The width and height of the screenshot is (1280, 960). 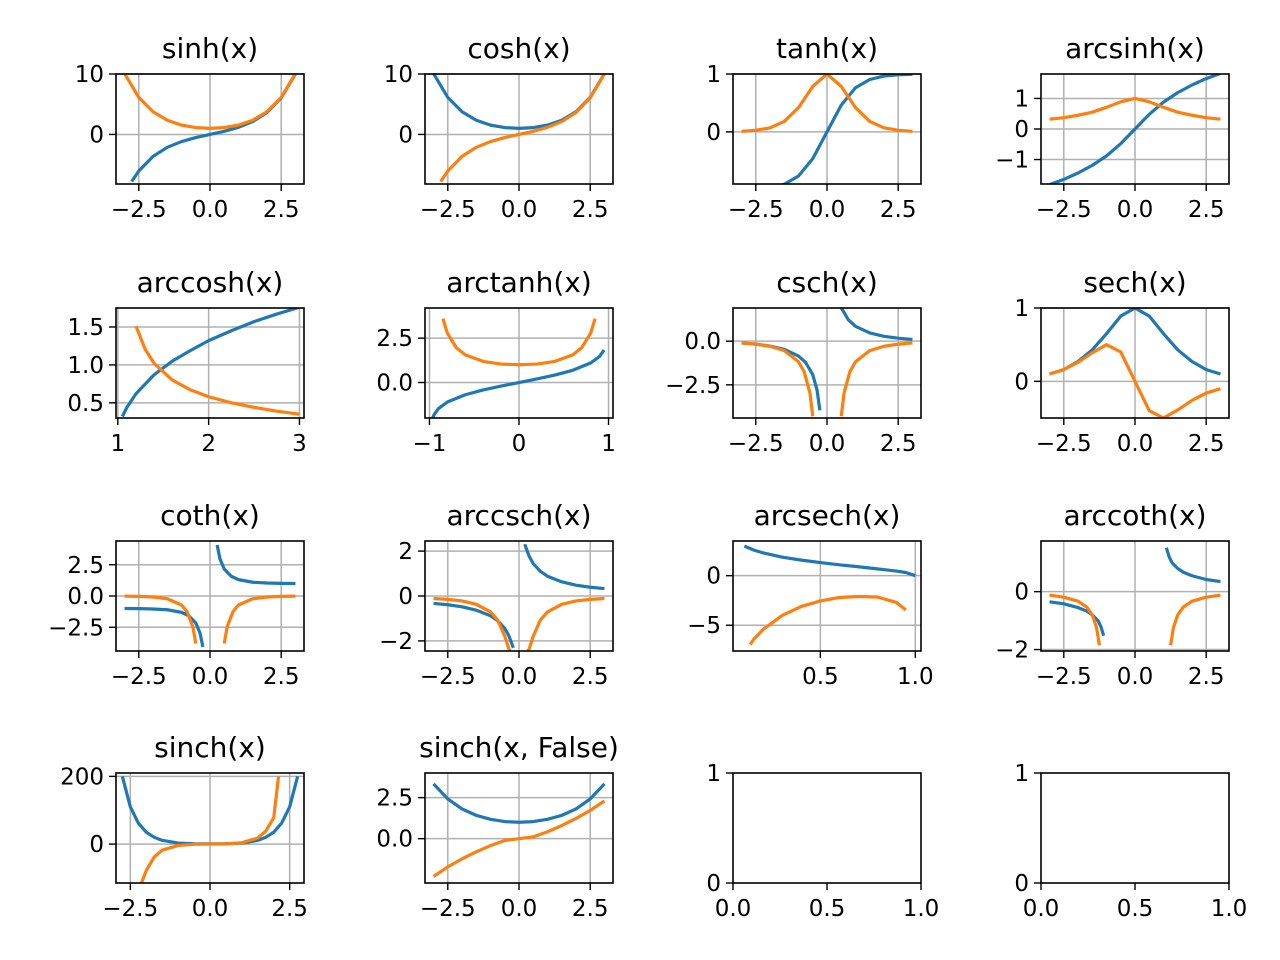 I want to click on x-tick-label: 3, so click(x=299, y=444).